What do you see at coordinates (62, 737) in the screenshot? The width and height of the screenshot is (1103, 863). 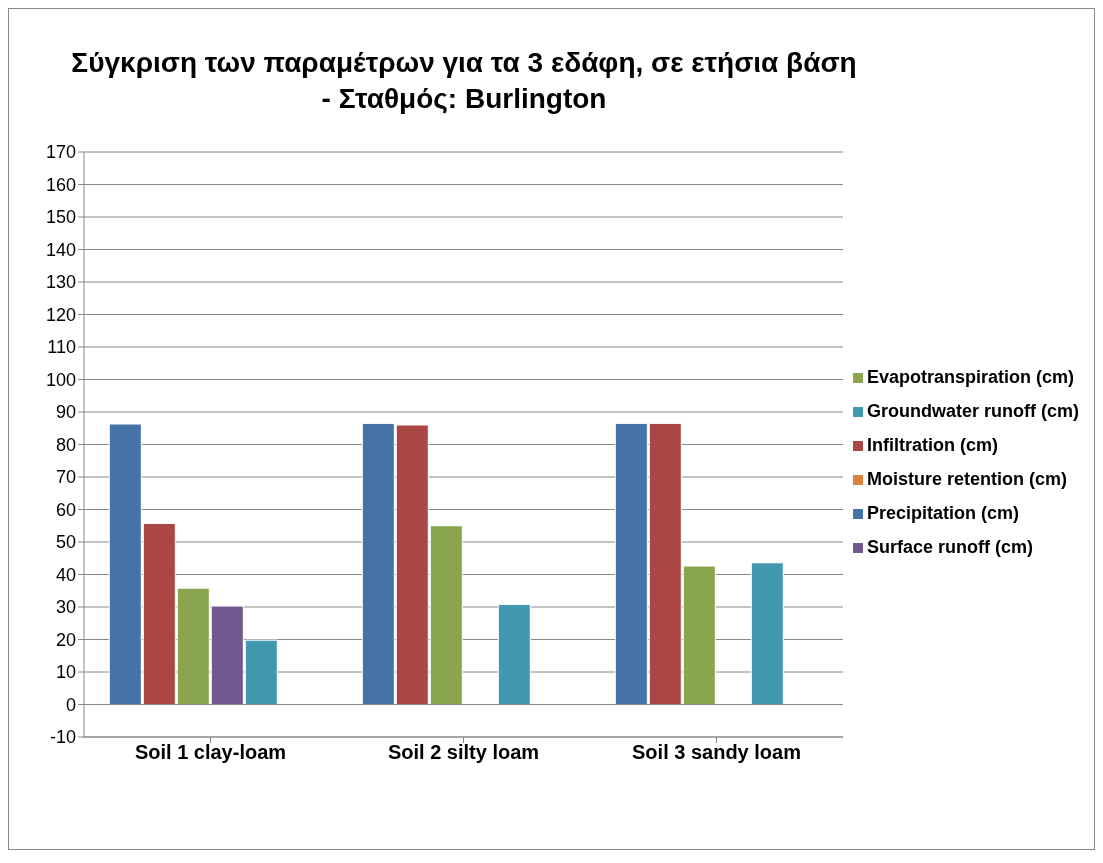 I see `y-tick-label: -10` at bounding box center [62, 737].